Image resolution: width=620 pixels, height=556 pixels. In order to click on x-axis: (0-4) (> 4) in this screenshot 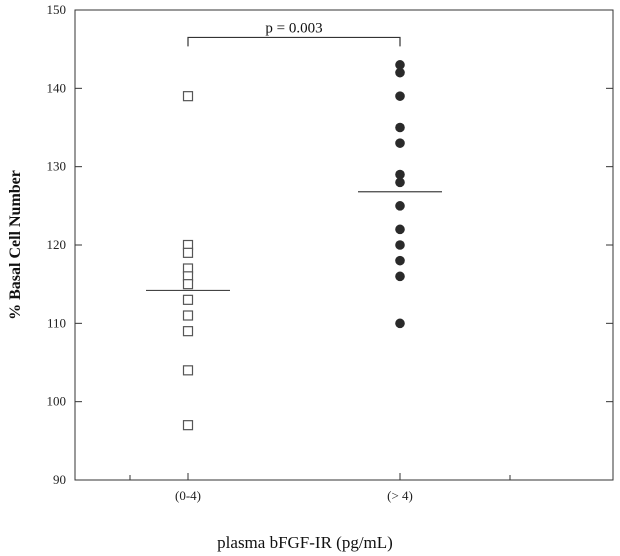, I will do `click(320, 488)`.